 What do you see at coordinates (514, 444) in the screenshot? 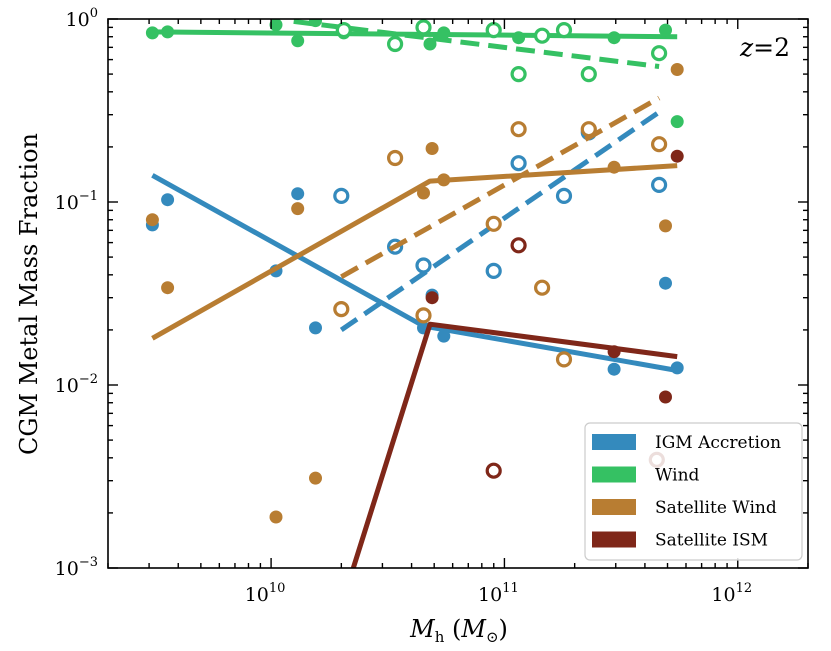
I see `satellite-ism-fit-line` at bounding box center [514, 444].